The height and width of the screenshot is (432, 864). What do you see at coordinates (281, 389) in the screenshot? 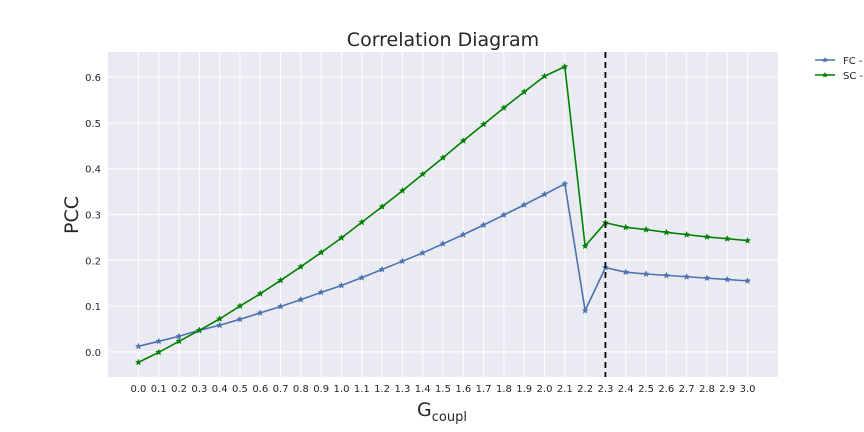
I see `x-tick-label: 0.7` at bounding box center [281, 389].